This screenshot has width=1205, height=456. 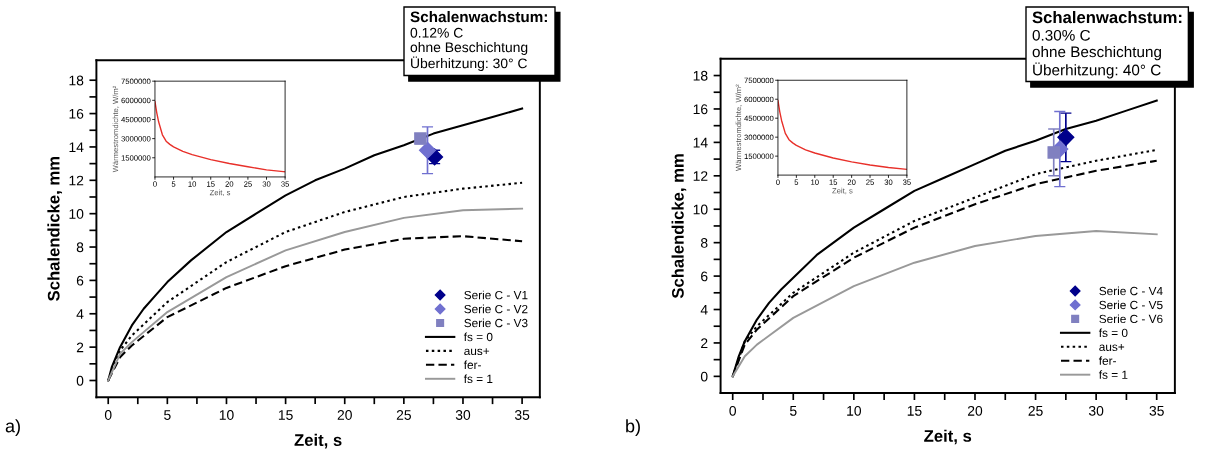 I want to click on text: 0.30% C, so click(x=1061, y=35).